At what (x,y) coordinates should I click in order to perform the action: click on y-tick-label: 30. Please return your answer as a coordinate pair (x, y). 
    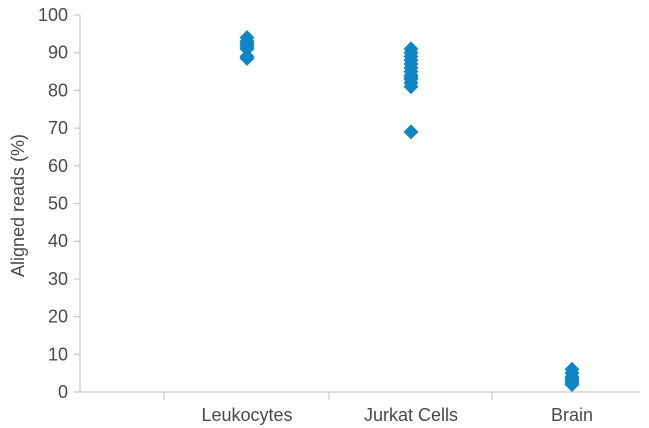
    Looking at the image, I should click on (58, 279).